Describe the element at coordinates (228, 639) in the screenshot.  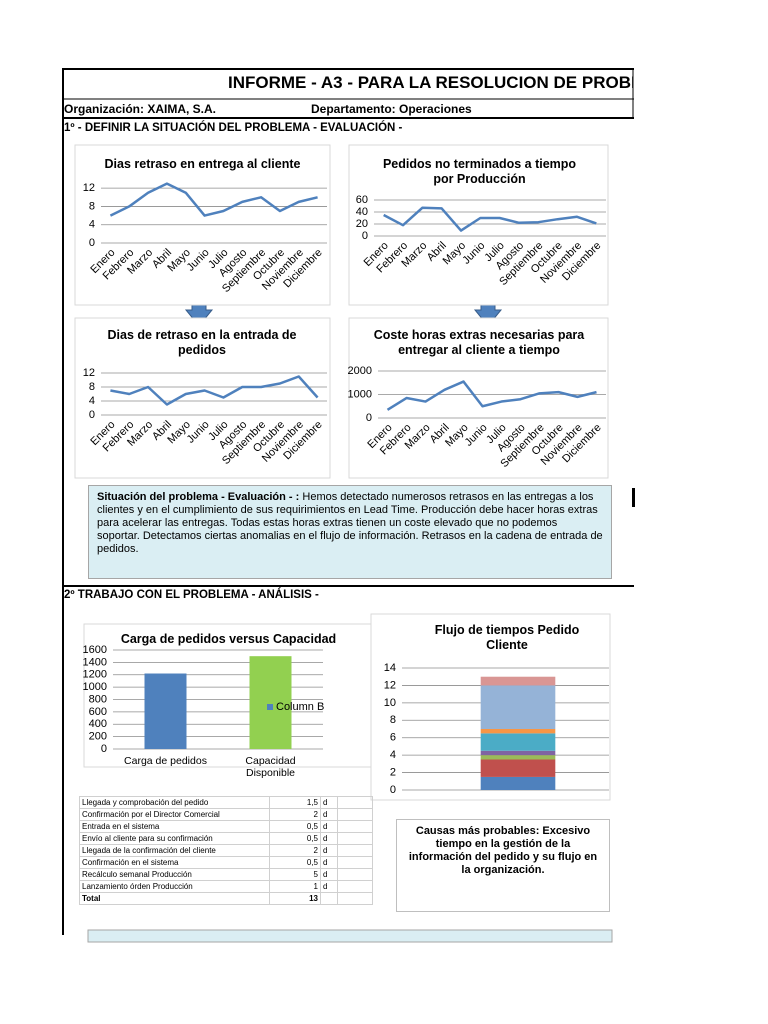
I see `chart-title: Carga de pedidos versus Capacidad` at that location.